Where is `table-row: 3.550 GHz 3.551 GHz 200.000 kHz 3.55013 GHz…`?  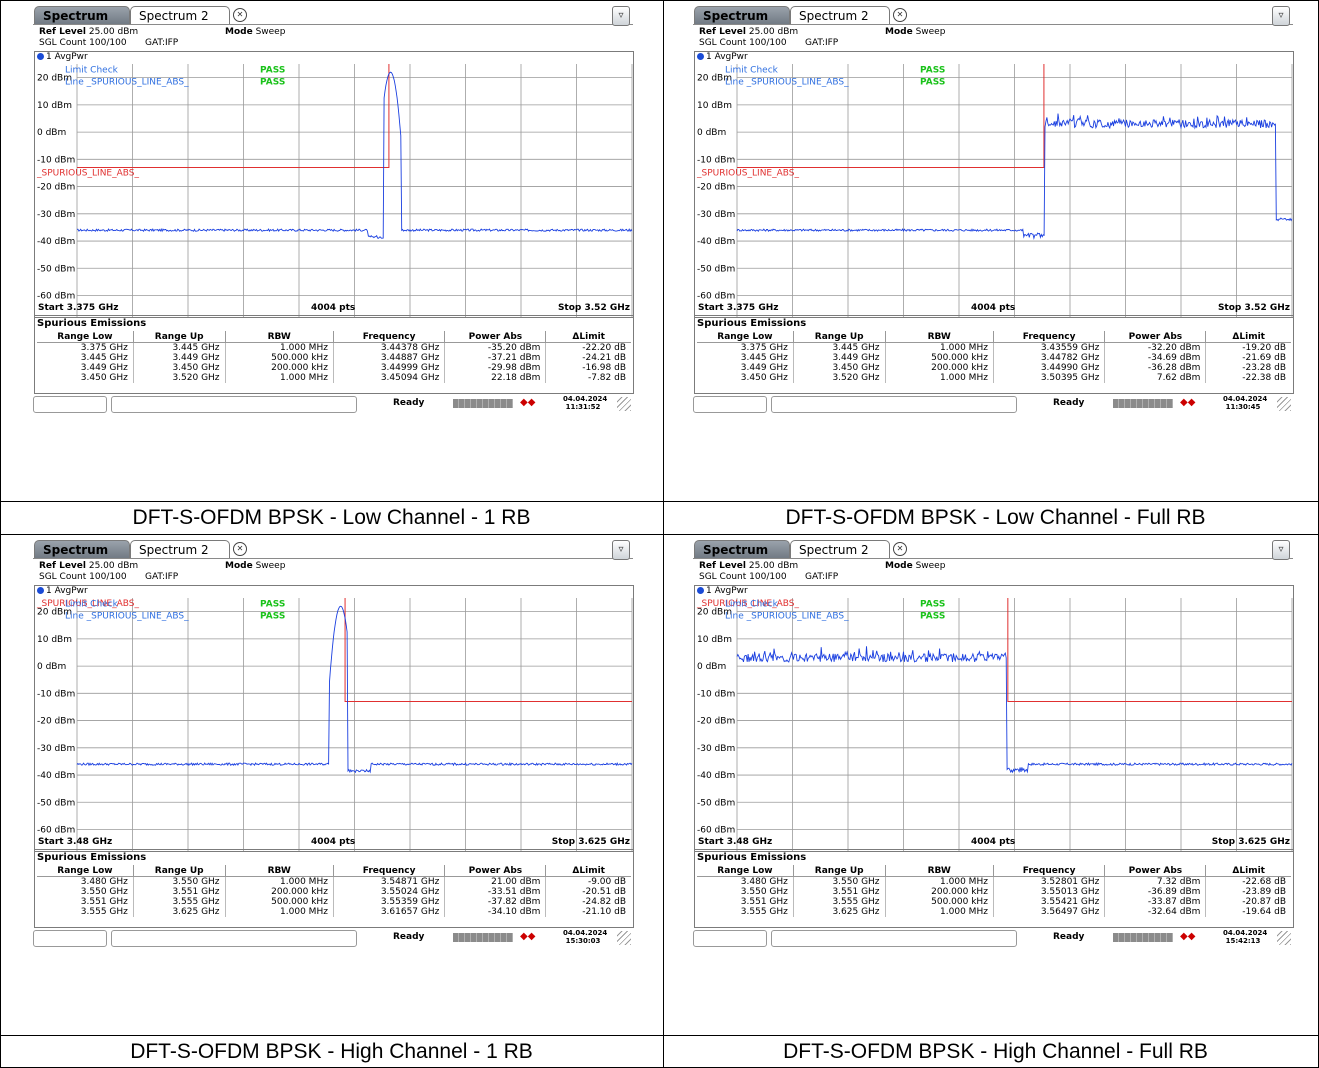
table-row: 3.550 GHz 3.551 GHz 200.000 kHz 3.55013 GHz… is located at coordinates (994, 892).